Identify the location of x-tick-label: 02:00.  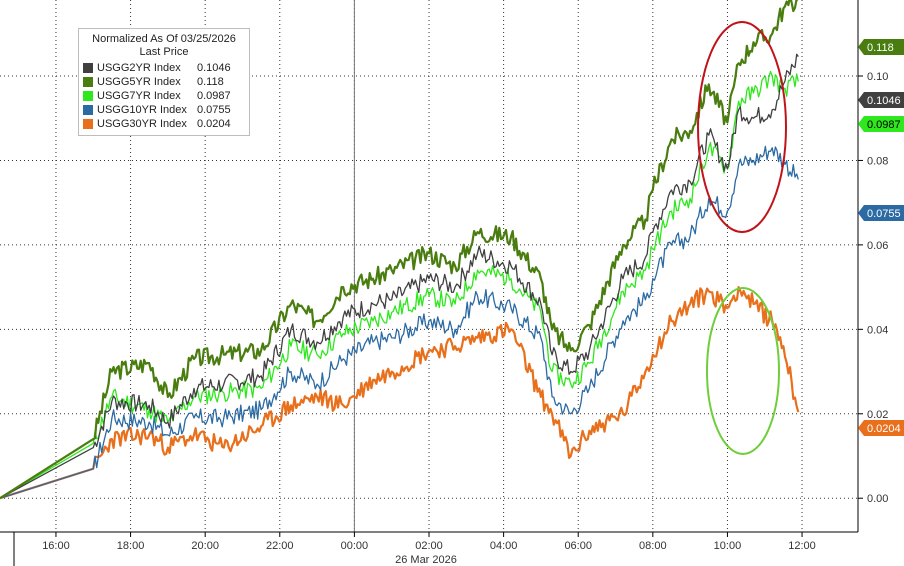
(429, 546).